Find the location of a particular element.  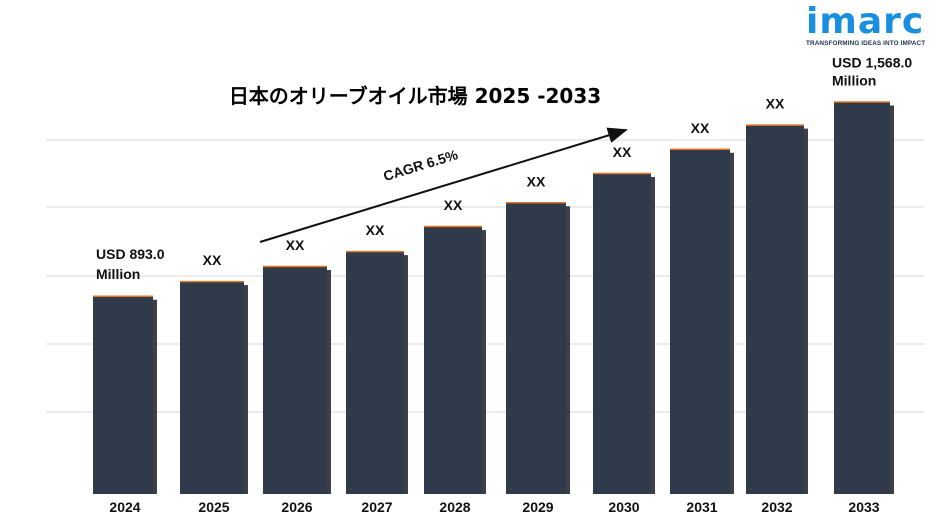

chart-title: 日本のオリーブオイル市場 2025 -2033 is located at coordinates (415, 96).